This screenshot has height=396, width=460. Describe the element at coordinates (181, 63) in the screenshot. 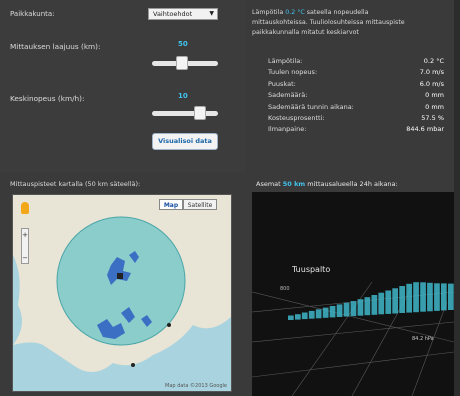

I see `radius-slider-thumb` at that location.